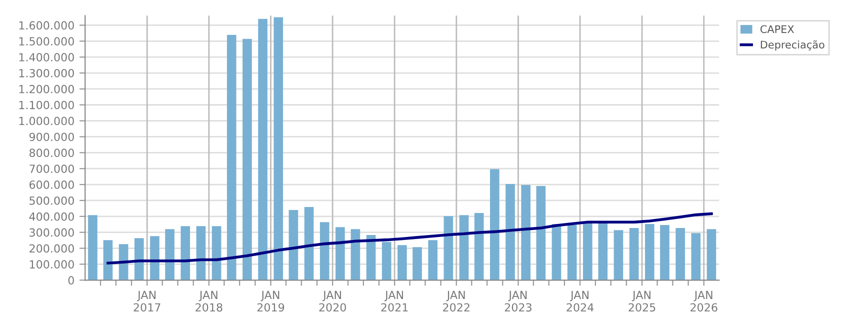 The height and width of the screenshot is (313, 851). I want to click on x-tick-label: JAN 2017, so click(147, 301).